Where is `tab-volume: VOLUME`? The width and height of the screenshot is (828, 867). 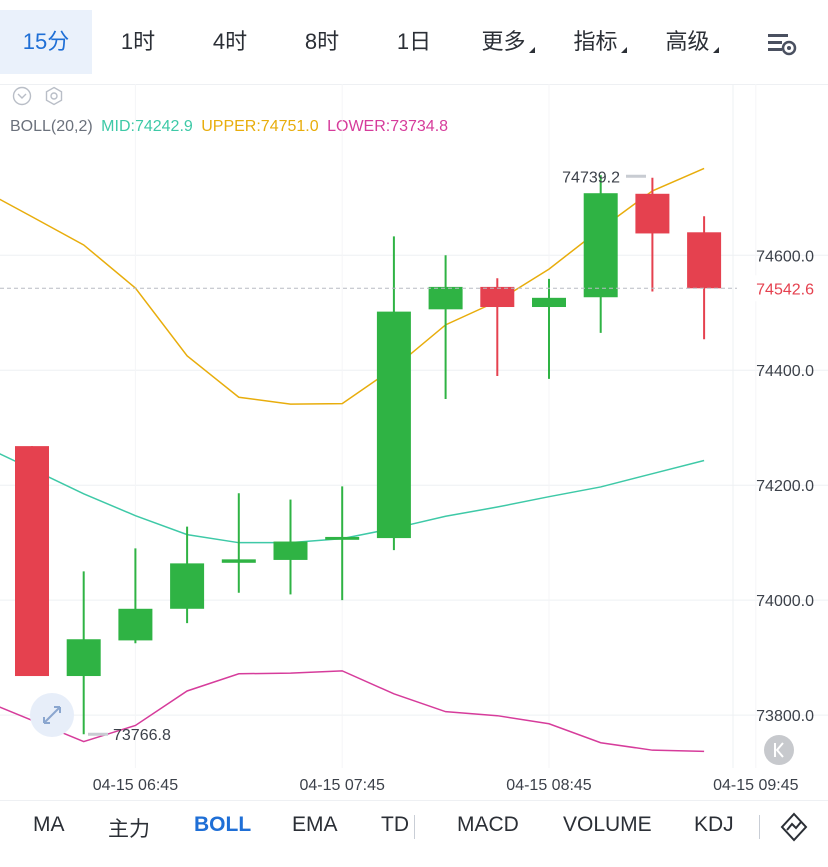
tab-volume: VOLUME is located at coordinates (607, 824).